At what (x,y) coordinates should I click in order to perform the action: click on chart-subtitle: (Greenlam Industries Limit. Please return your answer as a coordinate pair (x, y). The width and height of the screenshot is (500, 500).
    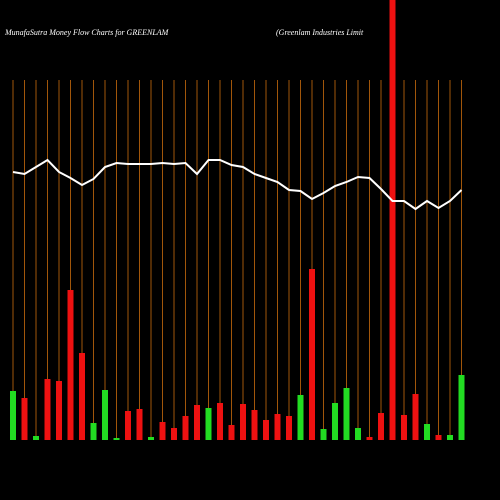
    Looking at the image, I should click on (320, 32).